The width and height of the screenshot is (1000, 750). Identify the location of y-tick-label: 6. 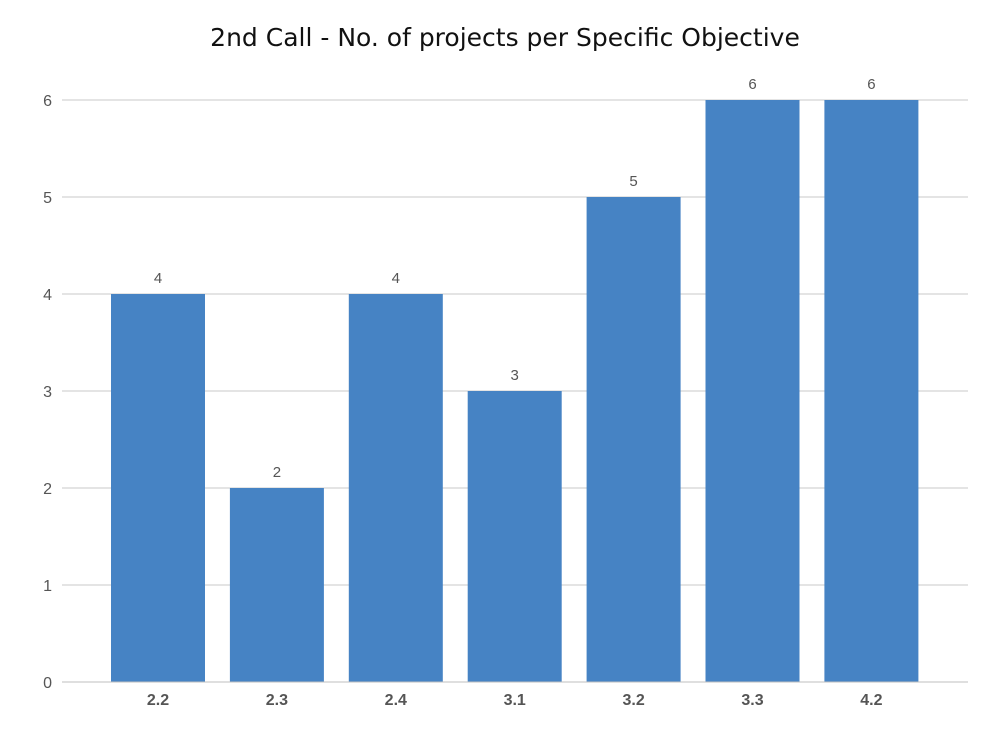
(47, 101).